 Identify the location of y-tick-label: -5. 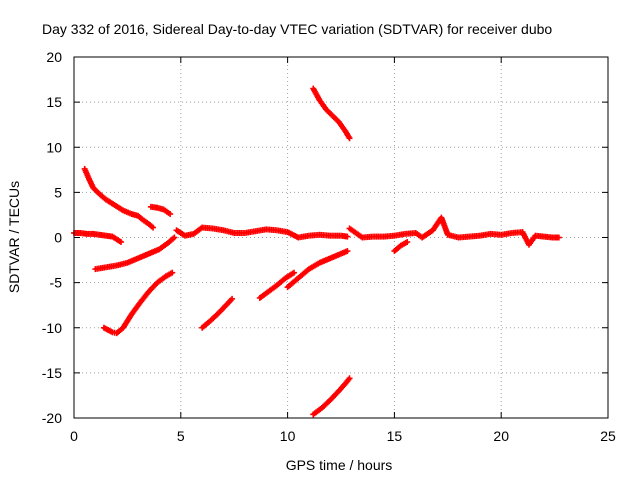
(56, 283).